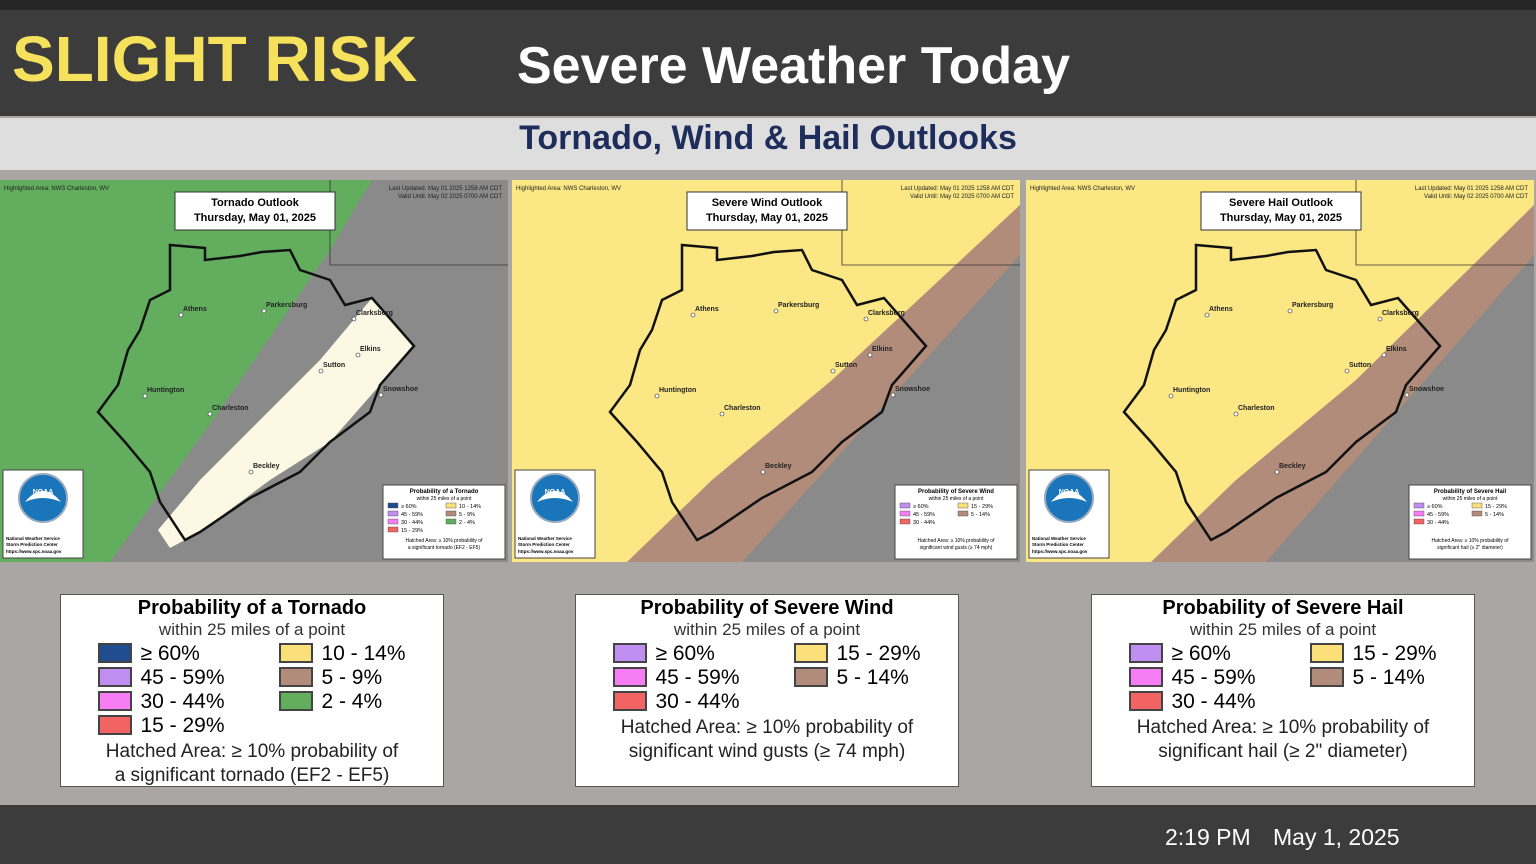  Describe the element at coordinates (1256, 408) in the screenshot. I see `city-label: Charleston` at that location.